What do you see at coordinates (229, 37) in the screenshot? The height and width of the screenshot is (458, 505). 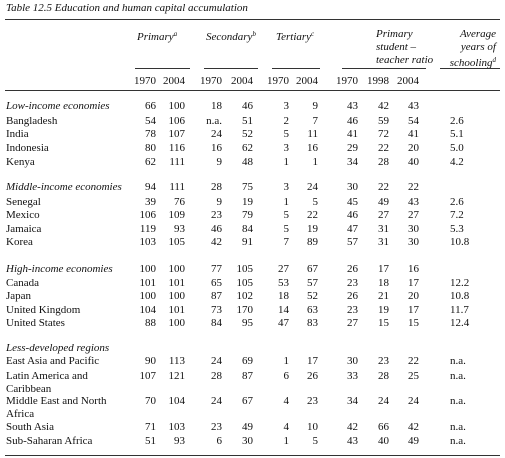 I see `column-header-text: Secondary` at bounding box center [229, 37].